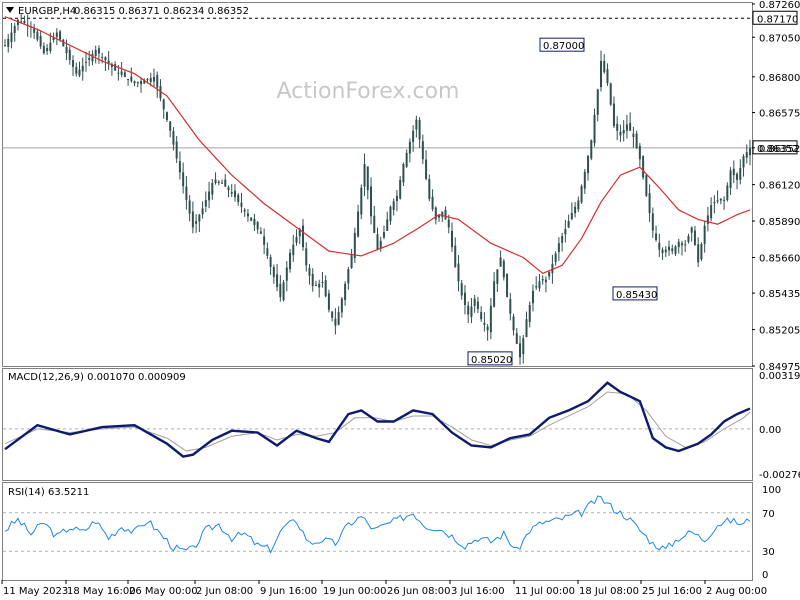  I want to click on price-annotation-label: 0.85430, so click(636, 295).